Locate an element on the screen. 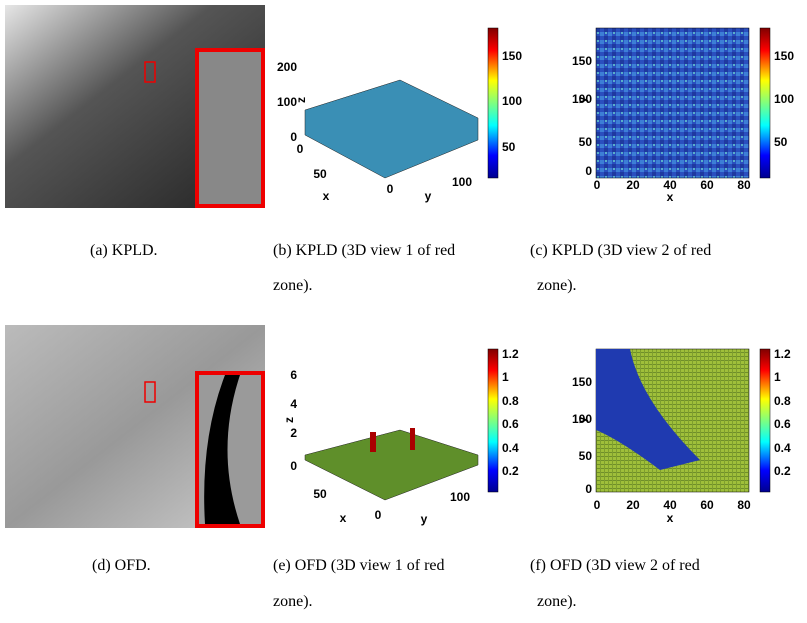  tick-label: 6 is located at coordinates (293, 375).